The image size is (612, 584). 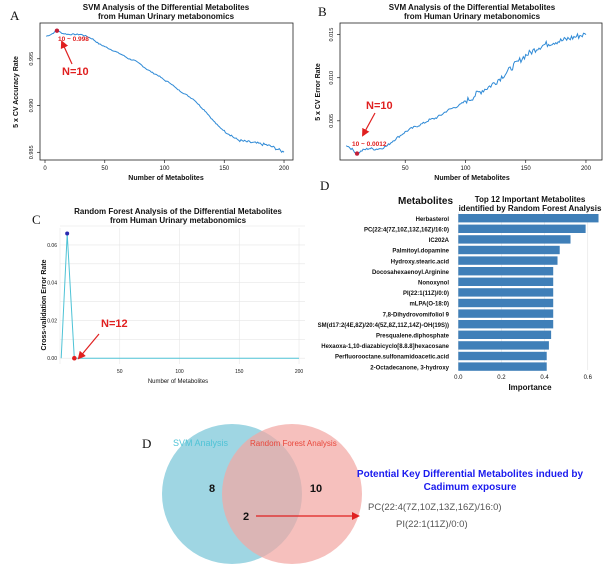 What do you see at coordinates (379, 106) in the screenshot?
I see `panel-b-n-label: N=10` at bounding box center [379, 106].